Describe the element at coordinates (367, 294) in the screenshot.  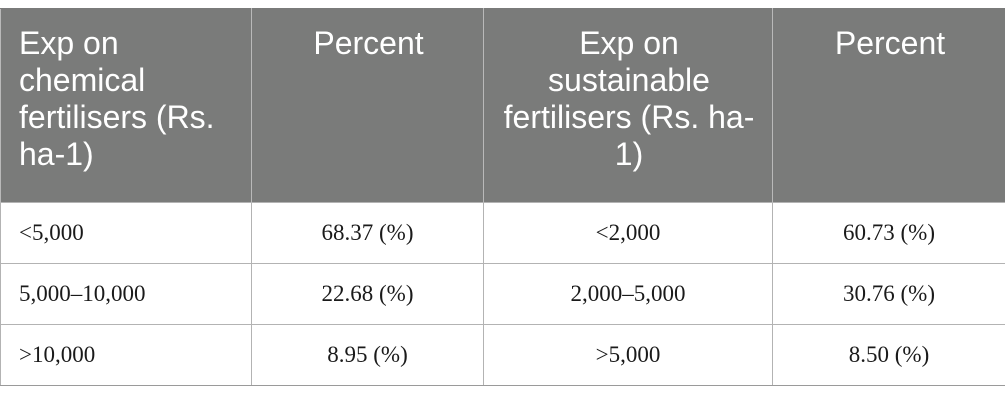
I see `cell-chemical-percent: 22.68 (%)` at that location.